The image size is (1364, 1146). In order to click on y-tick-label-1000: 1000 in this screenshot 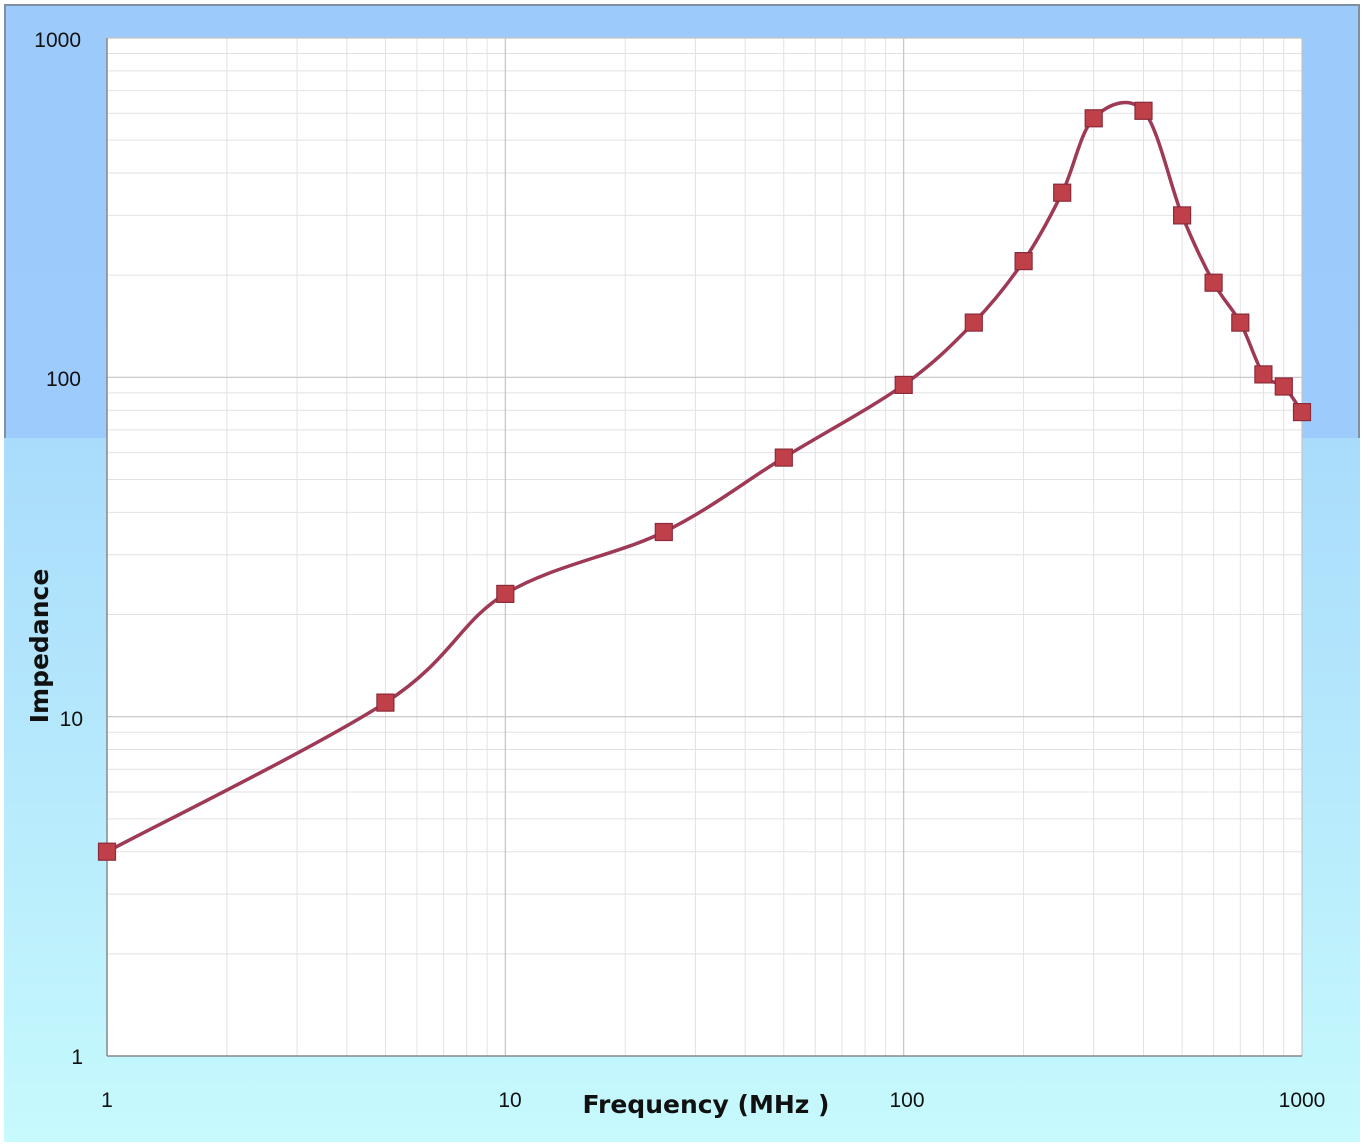, I will do `click(57, 40)`.